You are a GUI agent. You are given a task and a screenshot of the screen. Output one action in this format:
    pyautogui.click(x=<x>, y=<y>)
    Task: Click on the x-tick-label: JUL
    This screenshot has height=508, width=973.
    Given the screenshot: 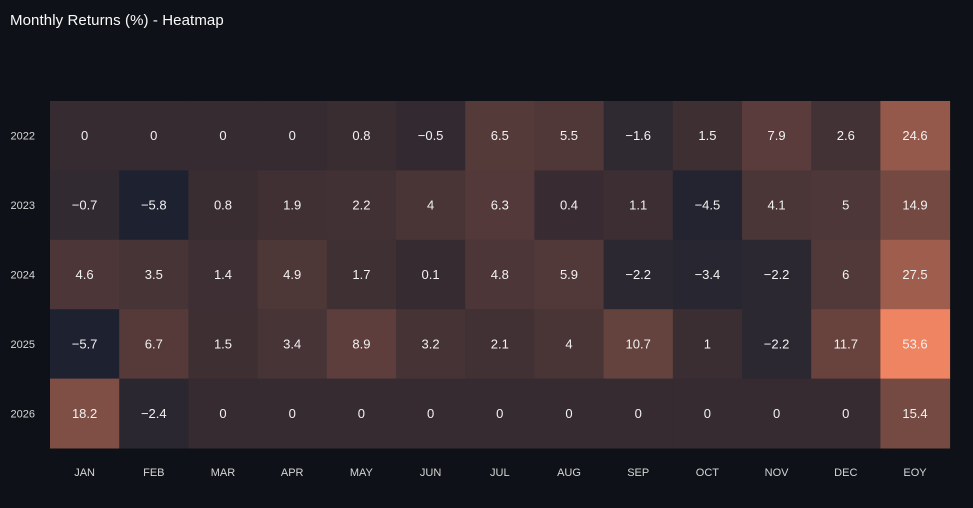 What is the action you would take?
    pyautogui.click(x=500, y=473)
    